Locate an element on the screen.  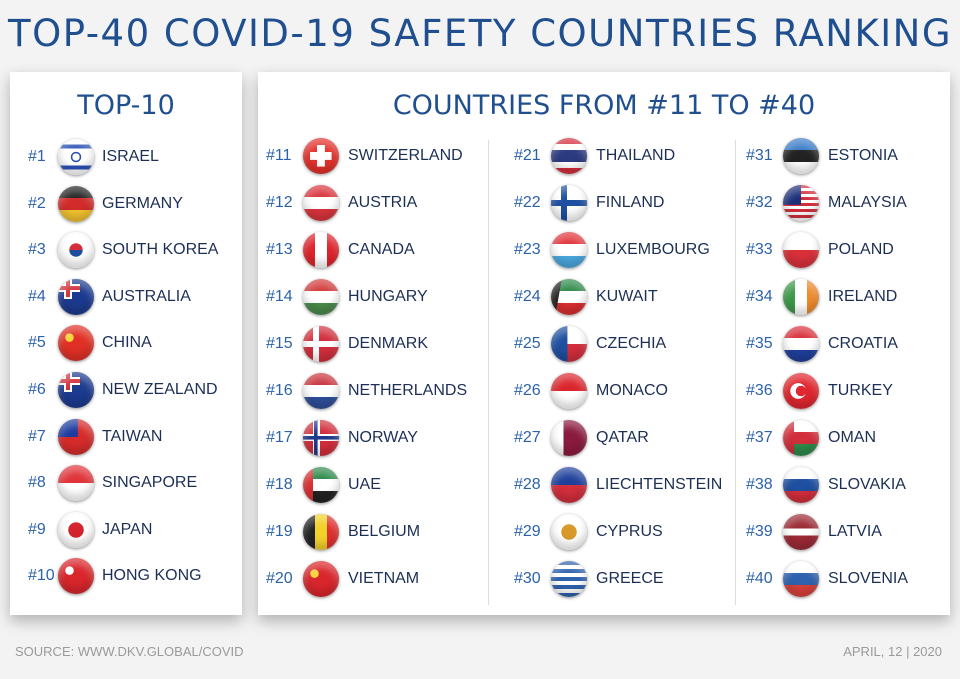
ranking-item-slovakia: #38 SLOVAKIA is located at coordinates (853, 486).